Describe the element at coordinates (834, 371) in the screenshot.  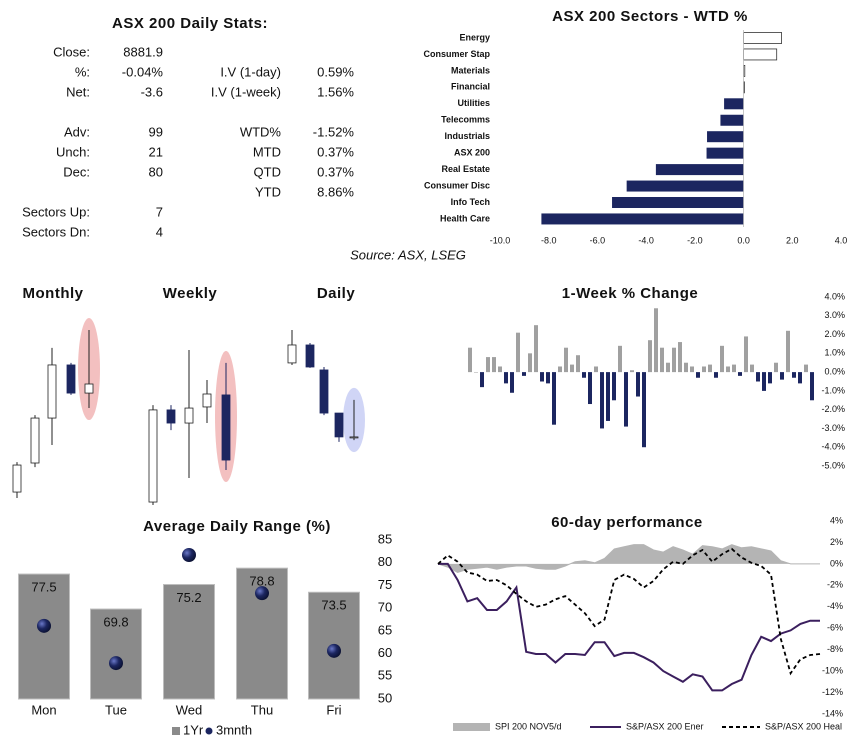
I see `y-tick-label: 0.0%` at that location.